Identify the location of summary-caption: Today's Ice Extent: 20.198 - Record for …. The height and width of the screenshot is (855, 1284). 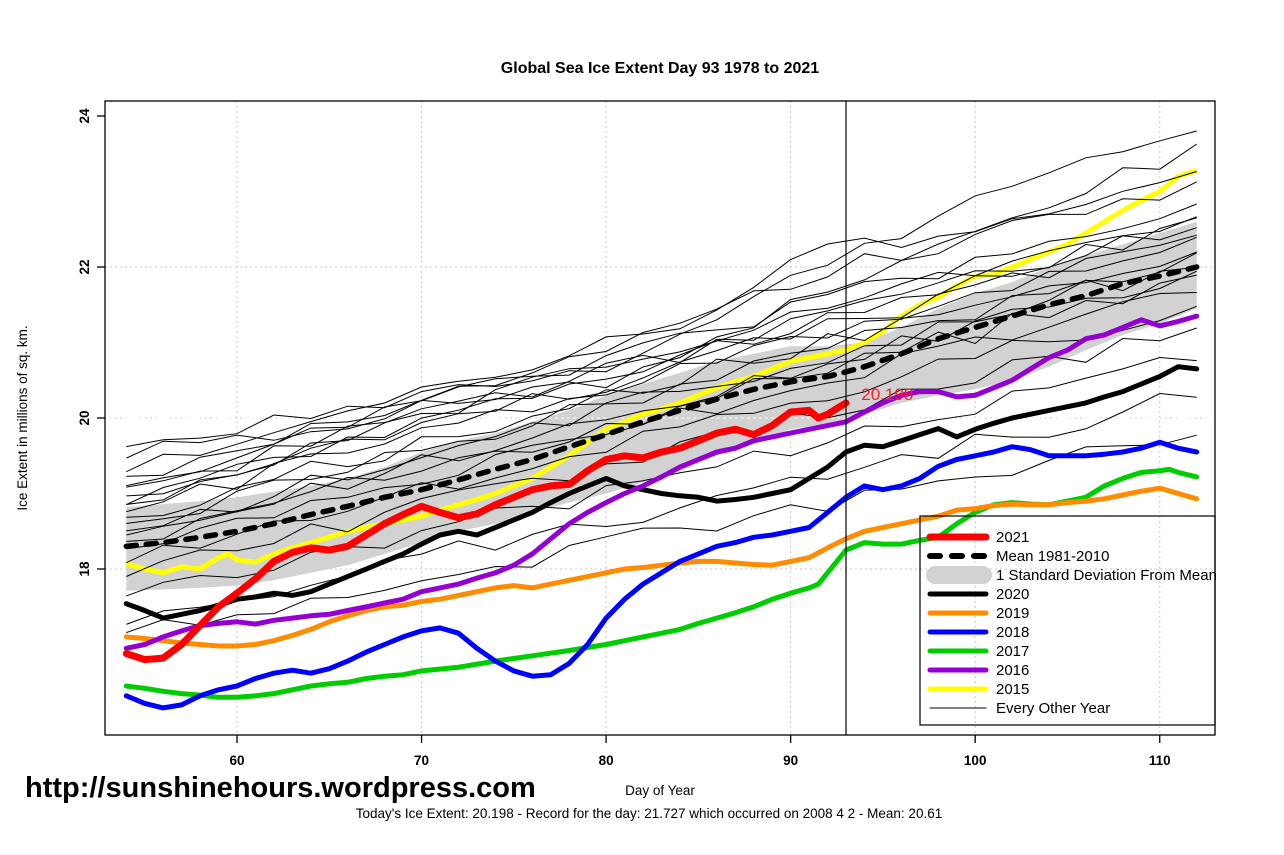
(649, 813).